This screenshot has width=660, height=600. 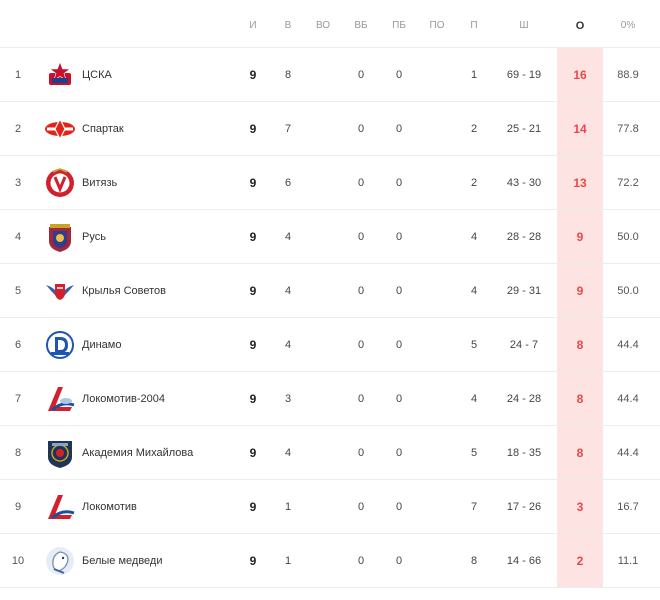 I want to click on goals-cell: 28 - 28, so click(x=524, y=236).